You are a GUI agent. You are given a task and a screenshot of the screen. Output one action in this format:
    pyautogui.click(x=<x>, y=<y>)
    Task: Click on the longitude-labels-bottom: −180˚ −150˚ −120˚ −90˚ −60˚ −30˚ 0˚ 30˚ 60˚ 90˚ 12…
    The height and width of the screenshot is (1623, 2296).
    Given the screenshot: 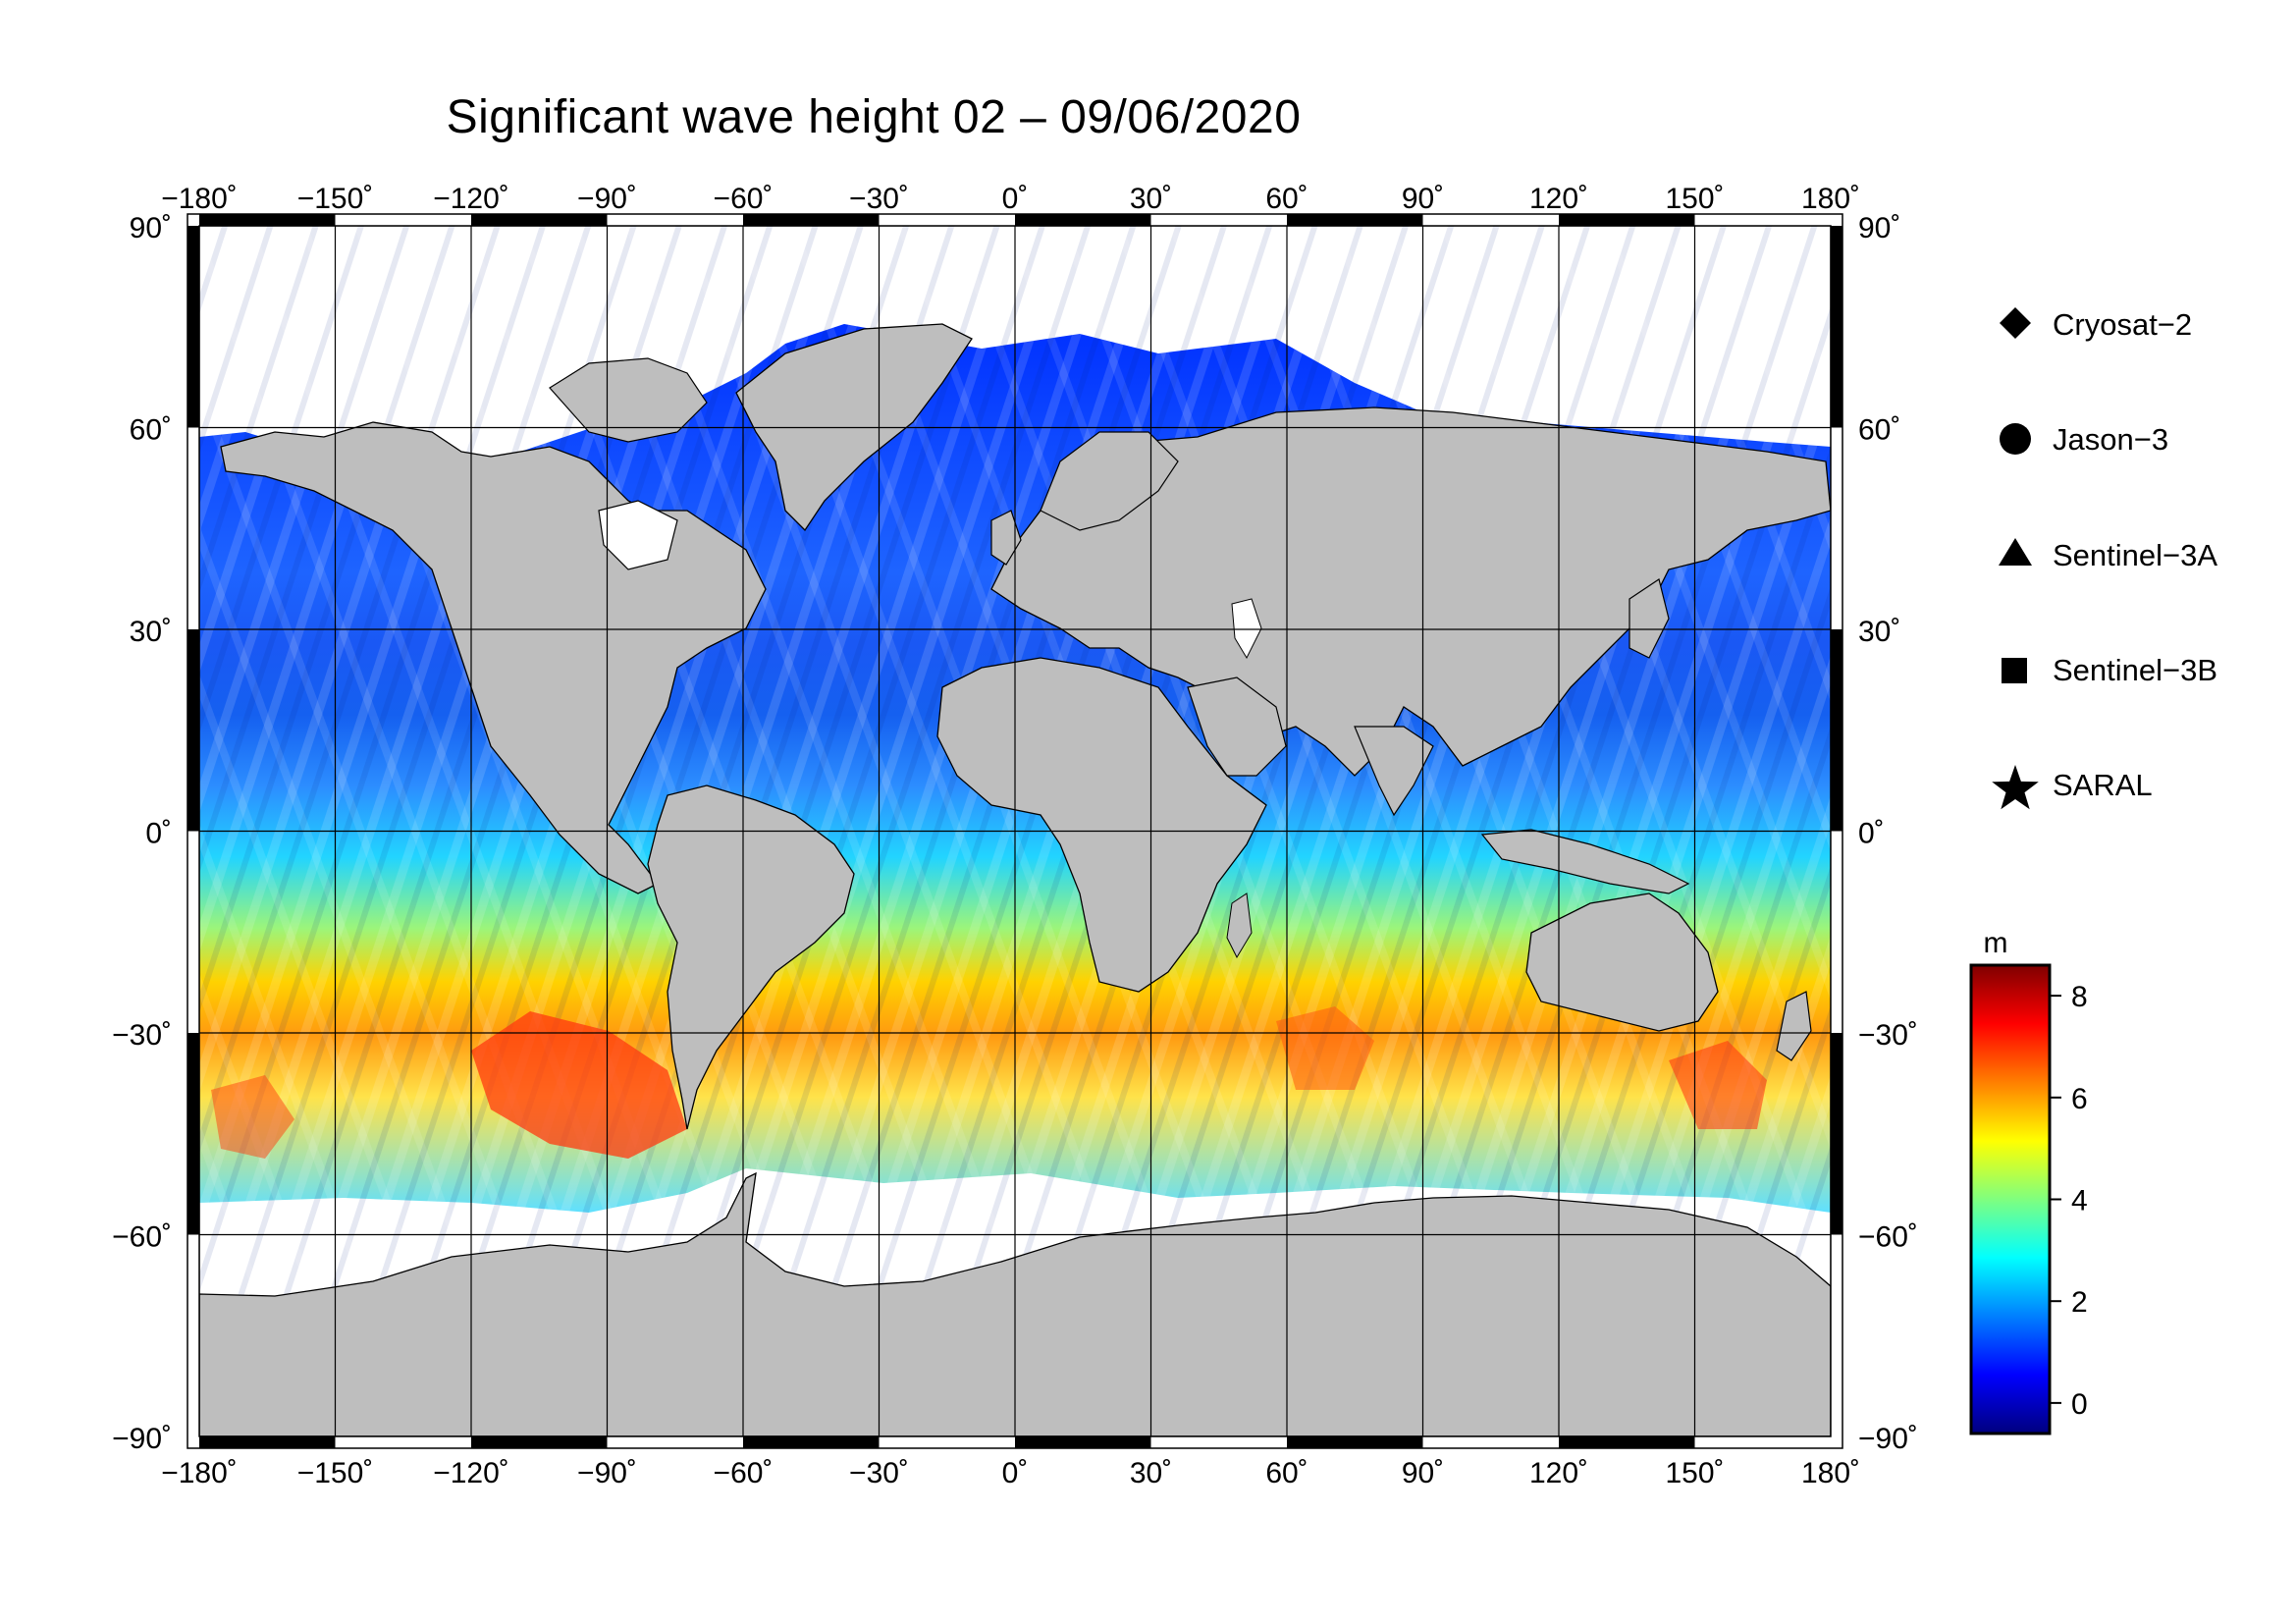 What is the action you would take?
    pyautogui.click(x=1010, y=1473)
    